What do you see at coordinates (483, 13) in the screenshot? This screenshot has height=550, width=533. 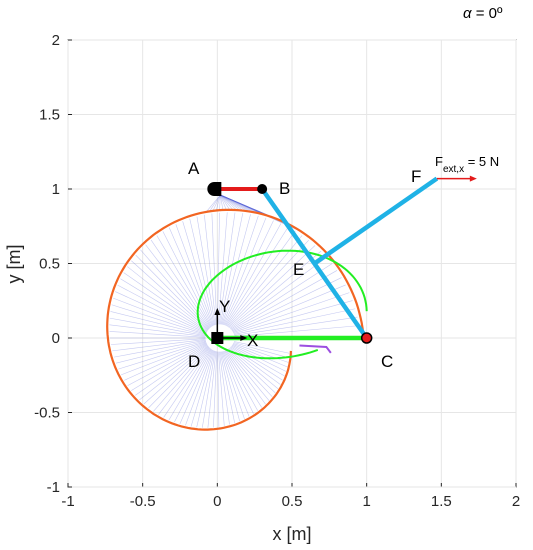 I see `alpha-readout: α = 0º` at bounding box center [483, 13].